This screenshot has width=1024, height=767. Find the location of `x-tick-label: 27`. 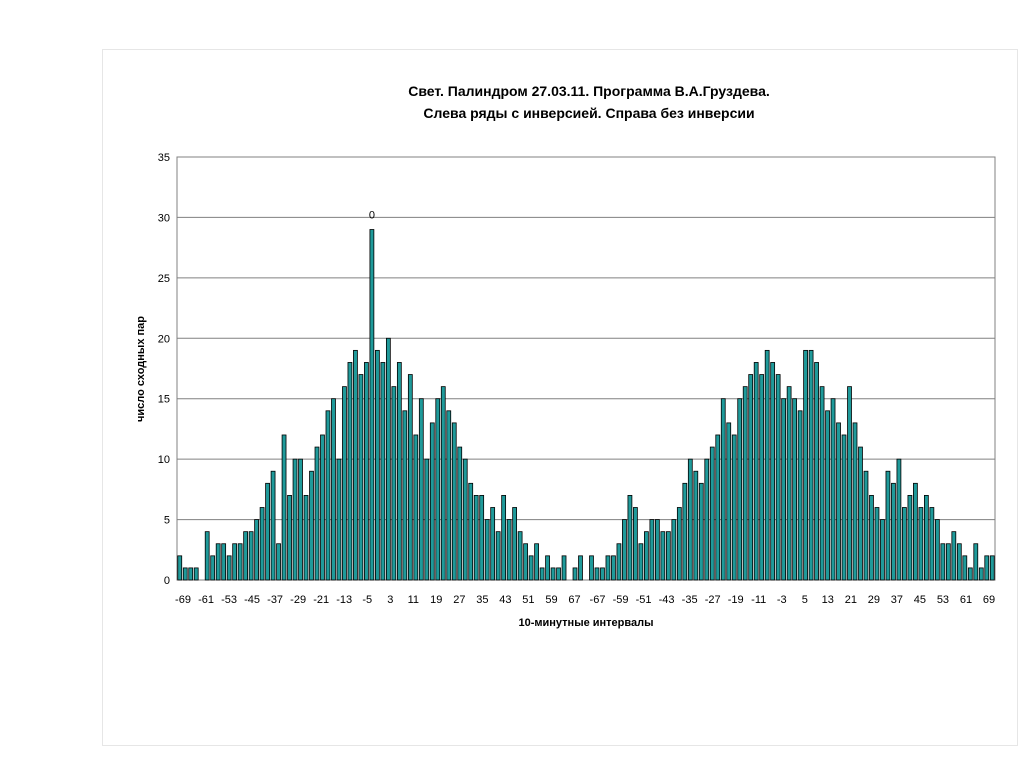

x-tick-label: 27 is located at coordinates (459, 600).